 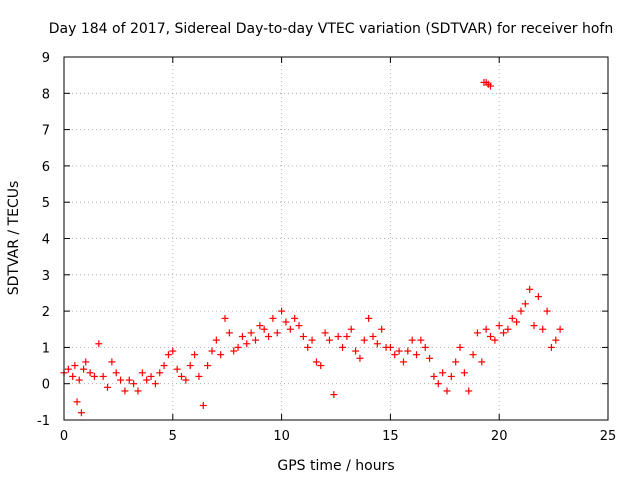 What do you see at coordinates (608, 436) in the screenshot?
I see `x-tick-label: 25` at bounding box center [608, 436].